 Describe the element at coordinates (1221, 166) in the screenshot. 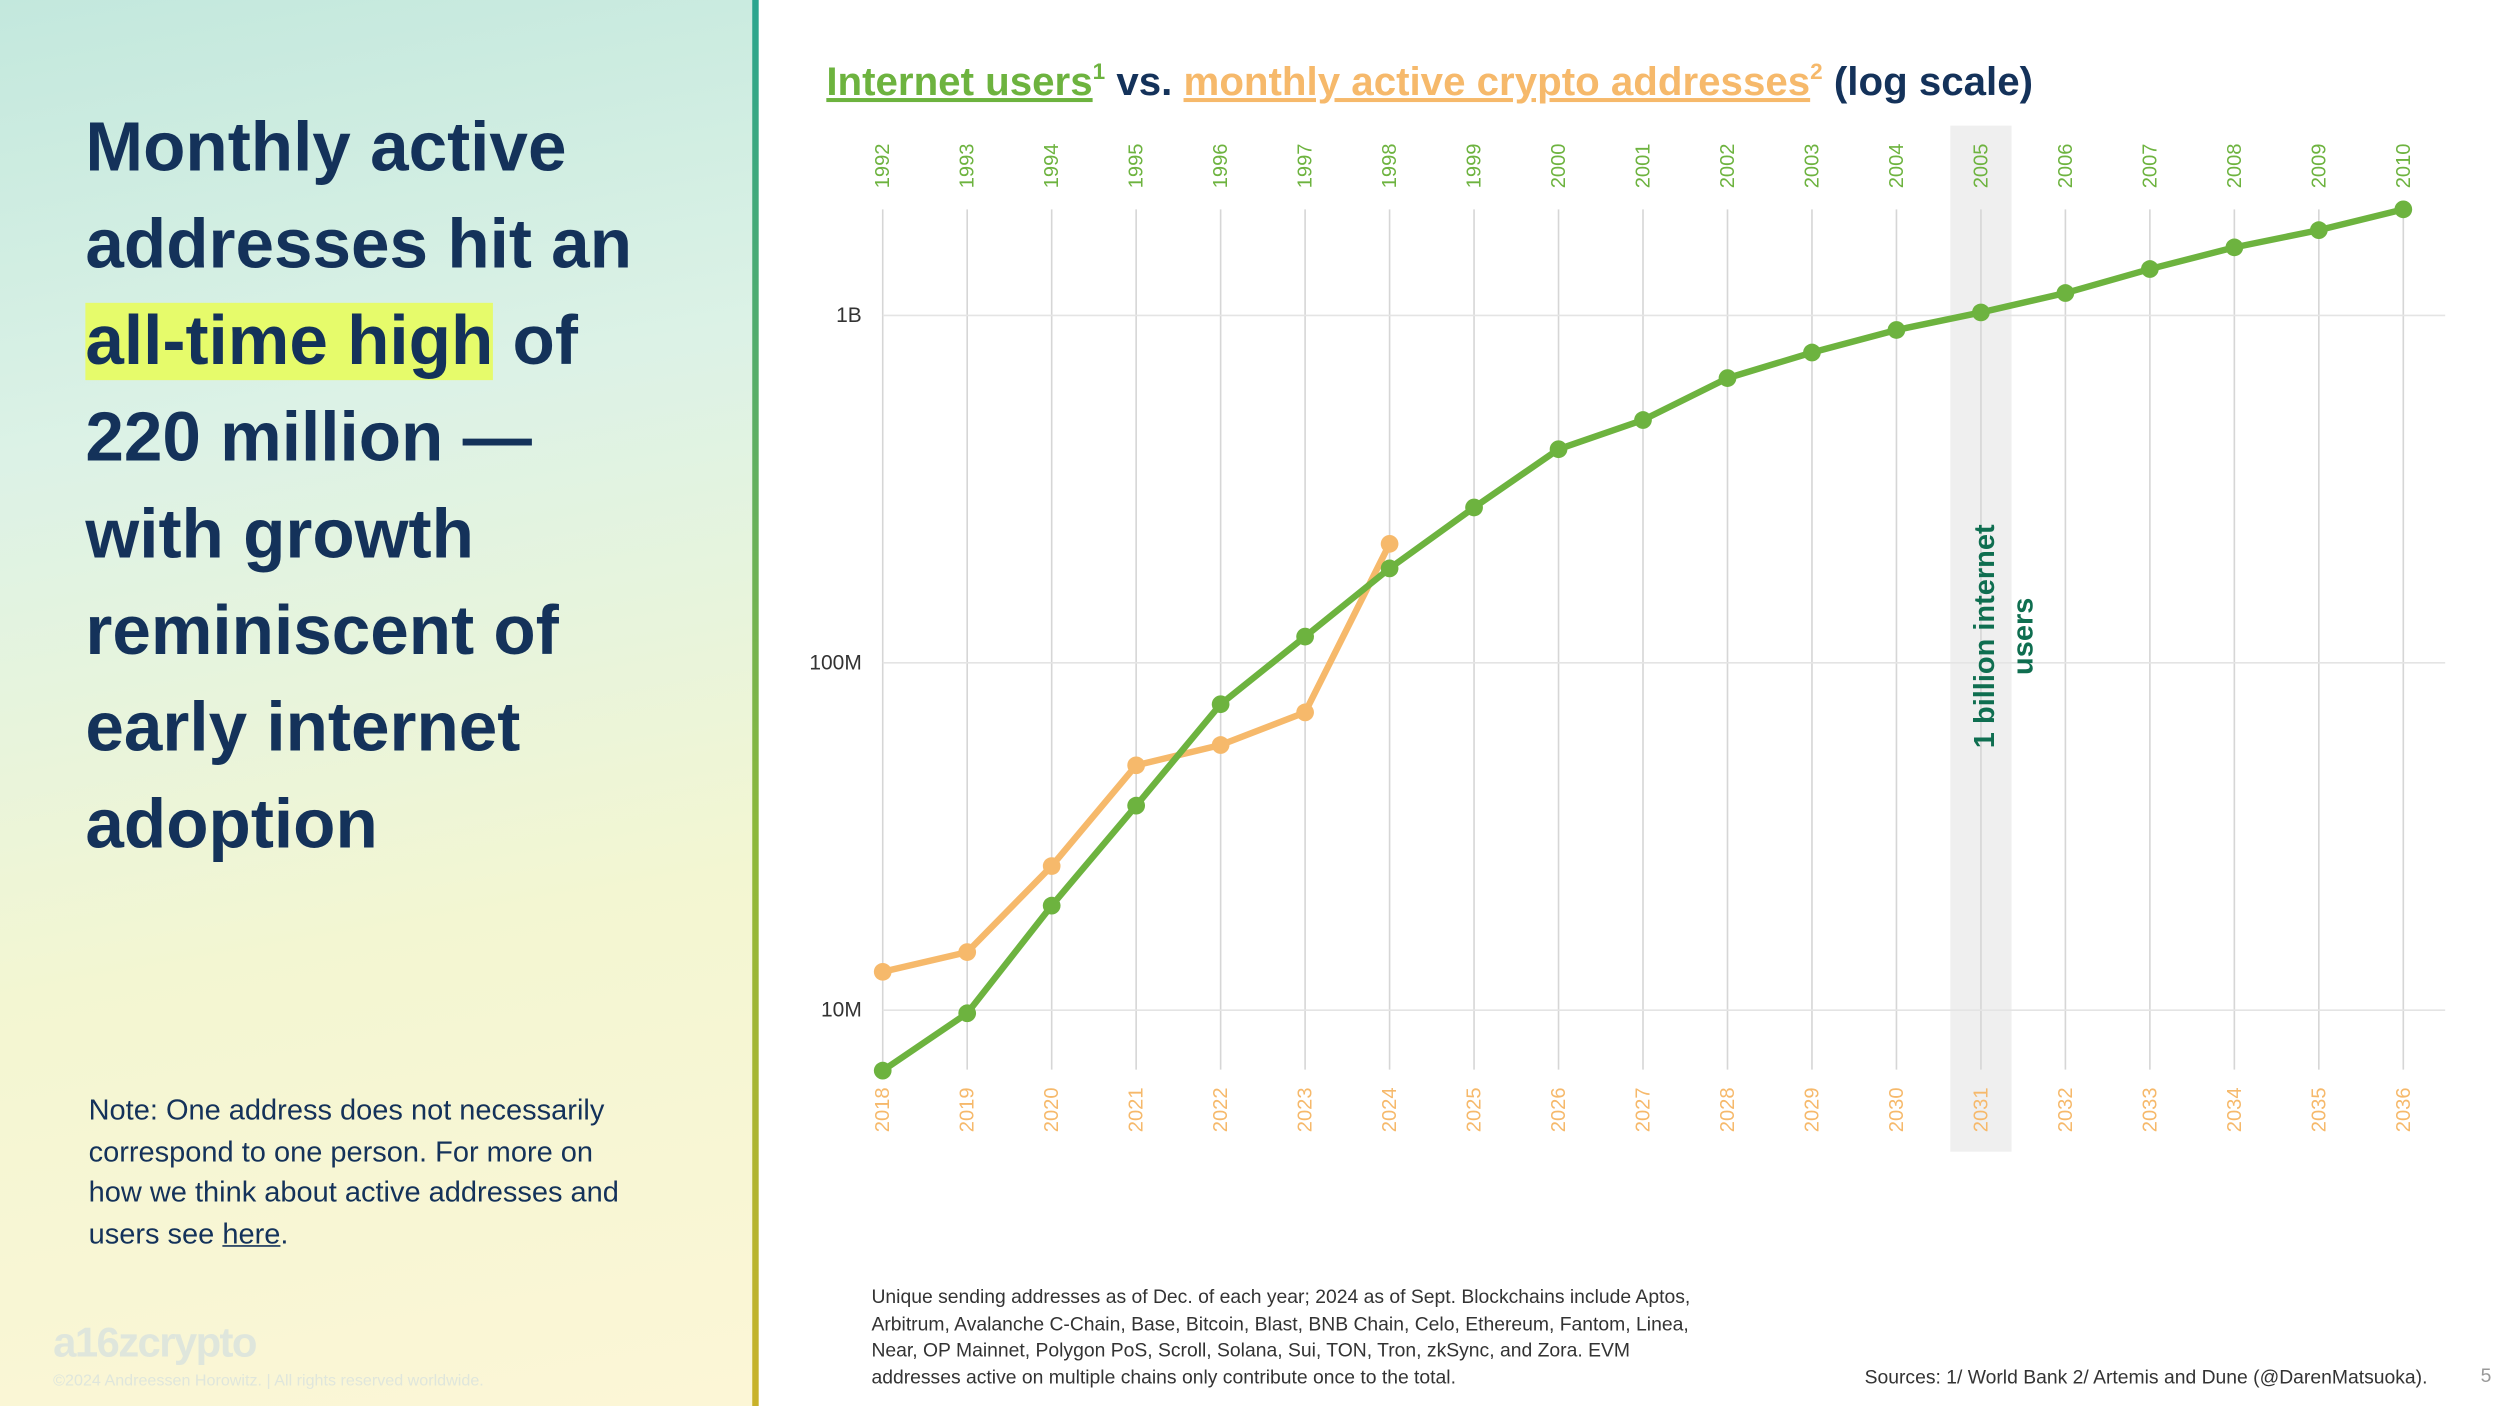

I see `x-tick-label-top: 1996` at that location.